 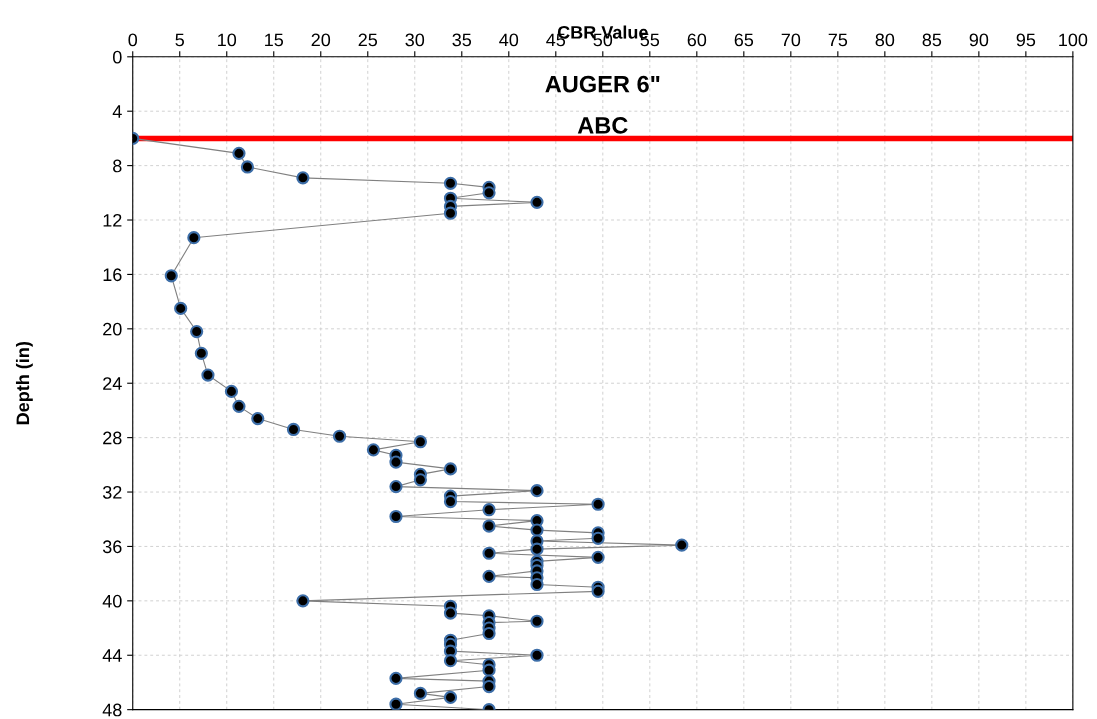 What do you see at coordinates (117, 166) in the screenshot?
I see `y-tick-label: 8` at bounding box center [117, 166].